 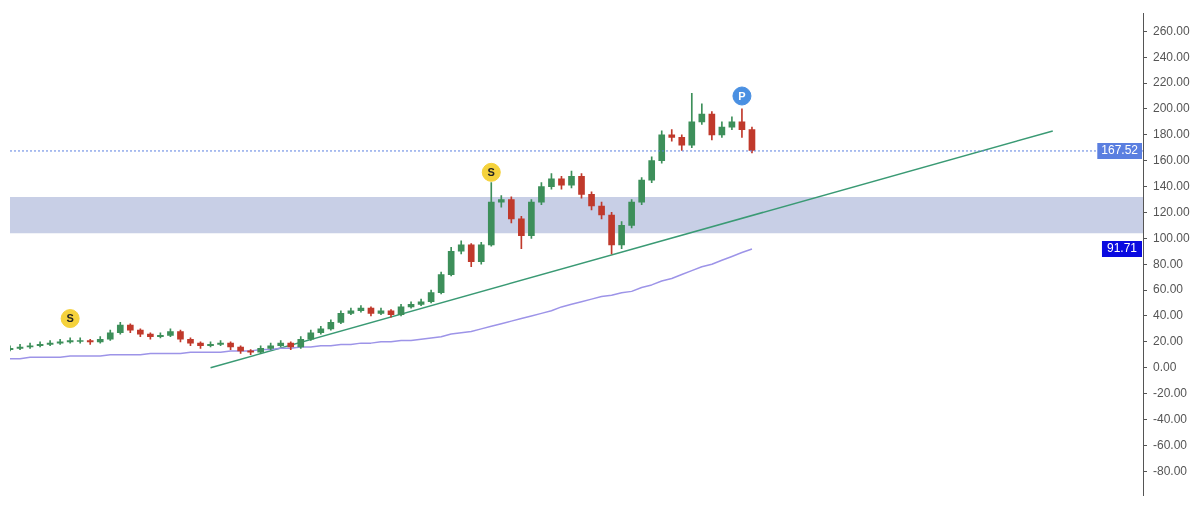 I want to click on y-tick-label: 260.00, so click(x=1172, y=30).